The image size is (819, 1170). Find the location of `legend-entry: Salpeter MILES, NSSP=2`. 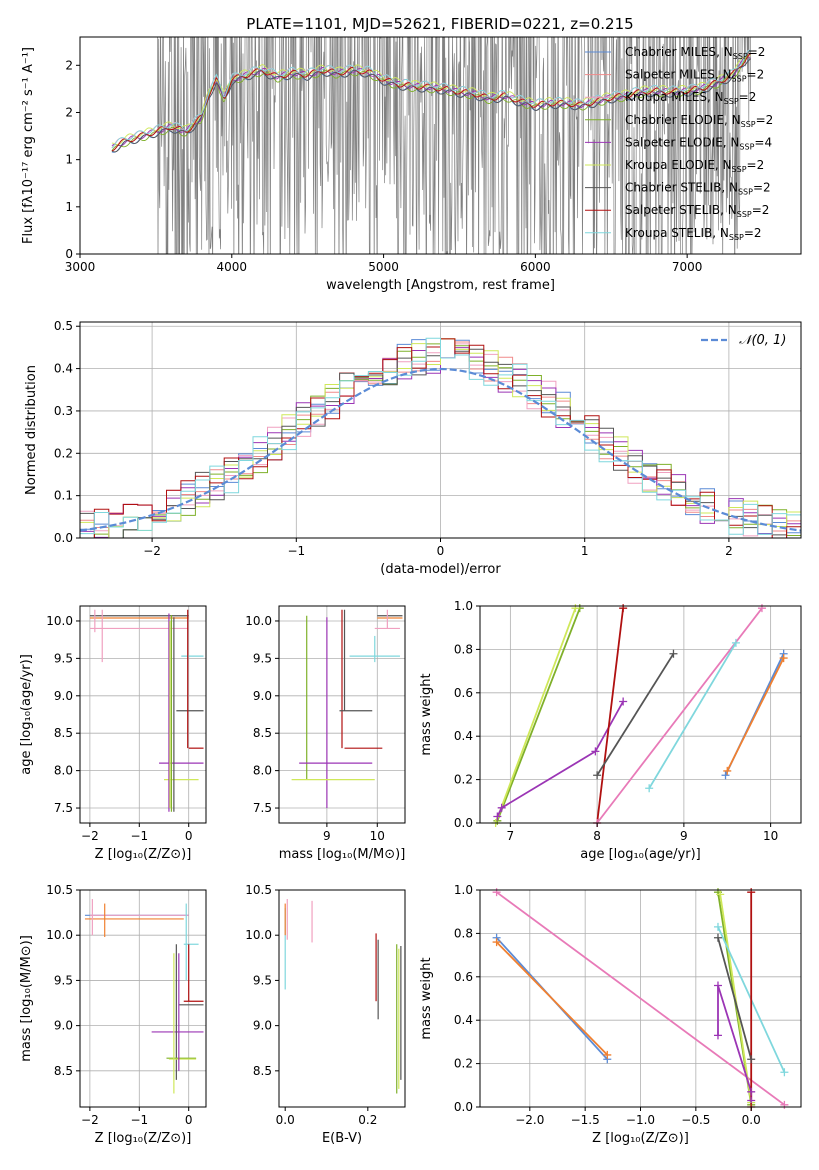

legend-entry: Salpeter MILES, NSSP=2 is located at coordinates (694, 76).